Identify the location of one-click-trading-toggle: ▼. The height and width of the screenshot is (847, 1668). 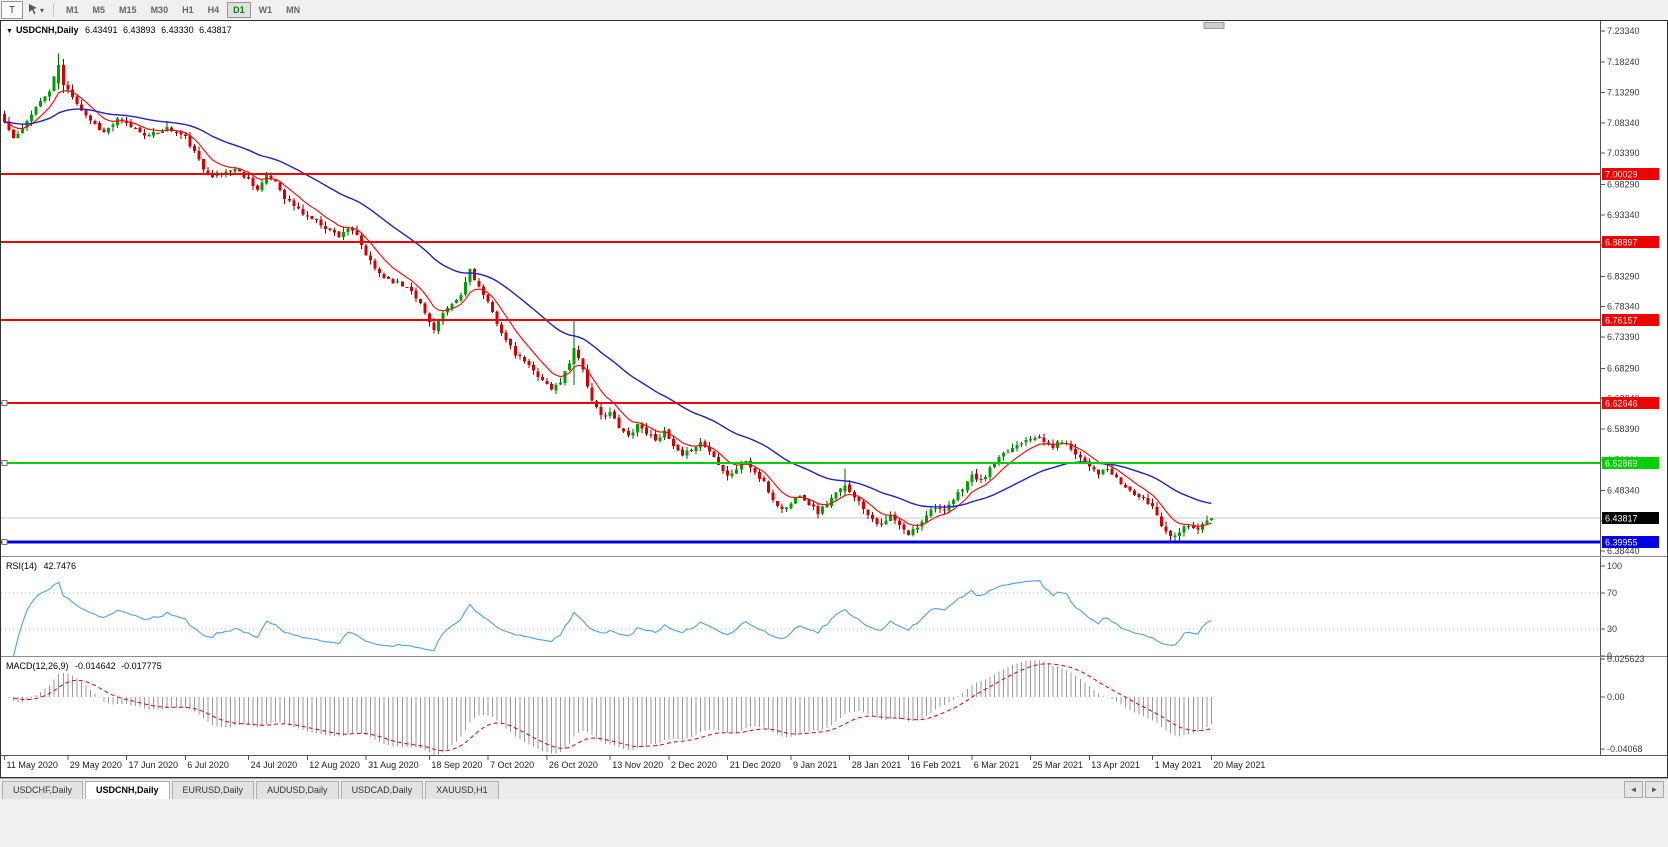
(9, 31).